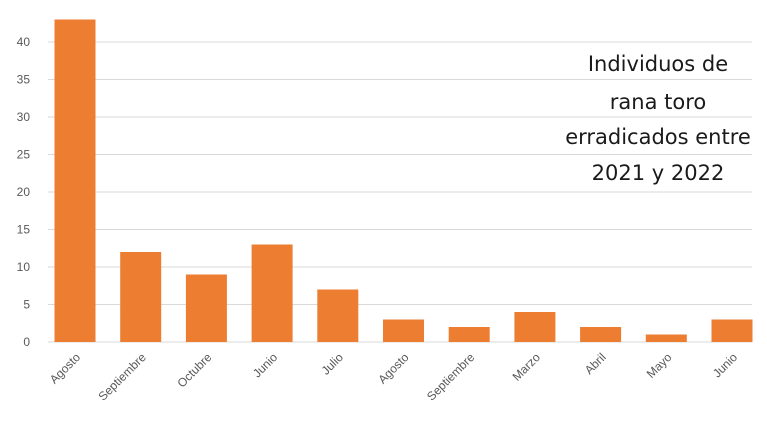  Describe the element at coordinates (658, 102) in the screenshot. I see `chart-title-line-2: rana toro` at that location.